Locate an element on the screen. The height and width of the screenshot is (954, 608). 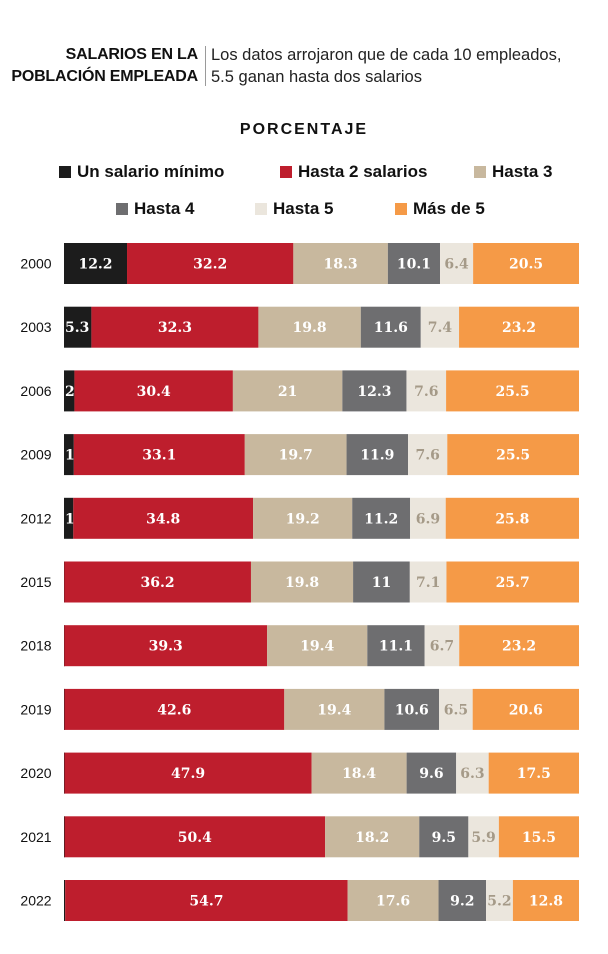
data-label: 33.1 is located at coordinates (159, 456).